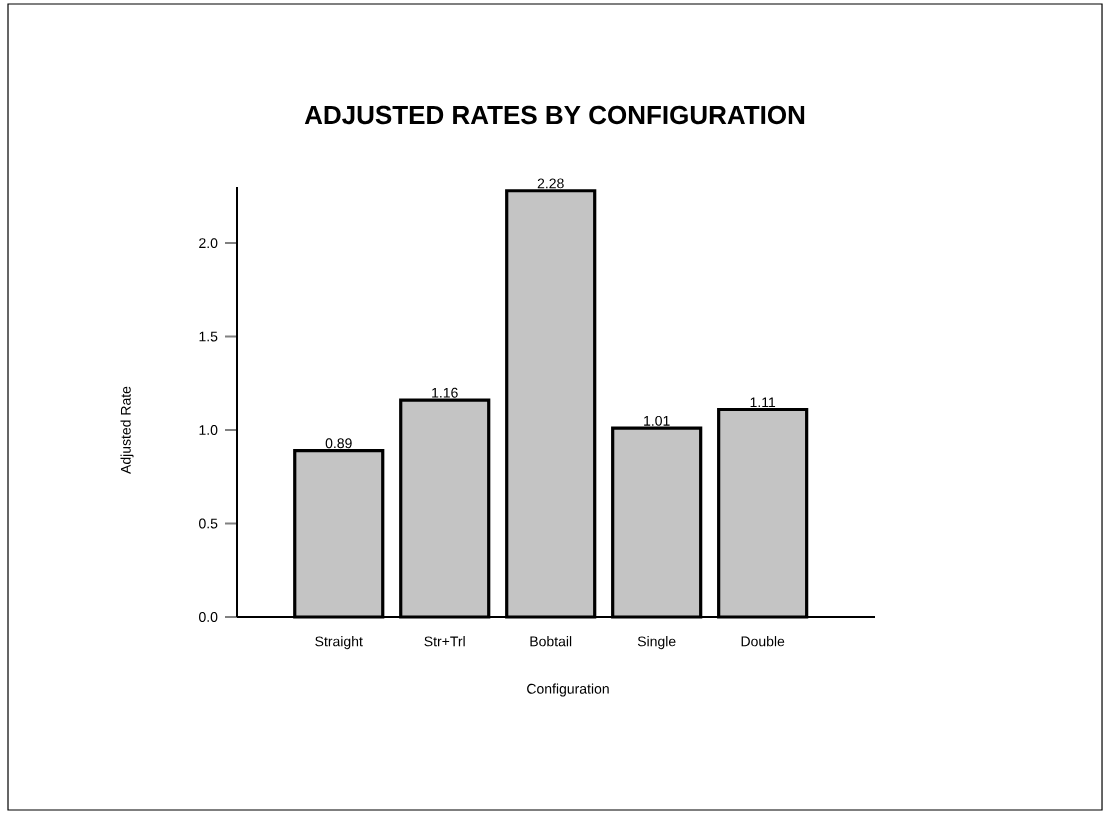 The height and width of the screenshot is (814, 1106). What do you see at coordinates (568, 690) in the screenshot?
I see `x-axis-title: Configuration` at bounding box center [568, 690].